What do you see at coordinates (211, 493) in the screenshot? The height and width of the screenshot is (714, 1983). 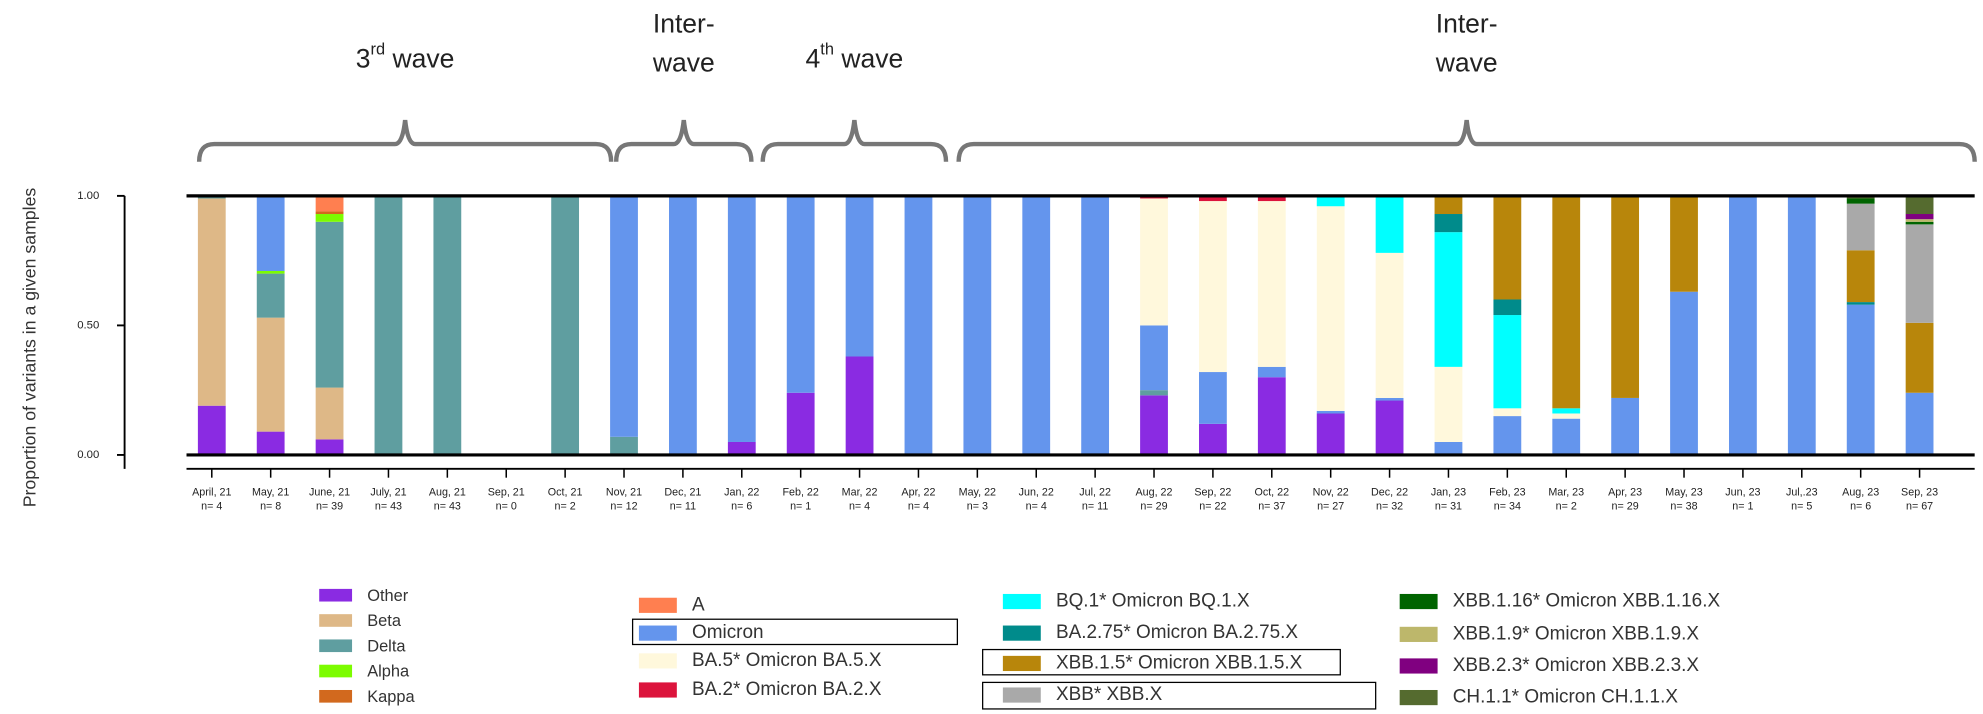 I see `x-tick-label: April, 21` at bounding box center [211, 493].